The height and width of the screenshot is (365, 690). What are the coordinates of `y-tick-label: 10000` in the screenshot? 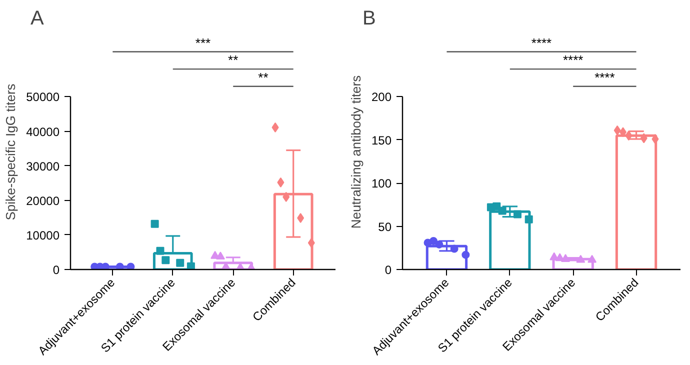 It's located at (43, 235).